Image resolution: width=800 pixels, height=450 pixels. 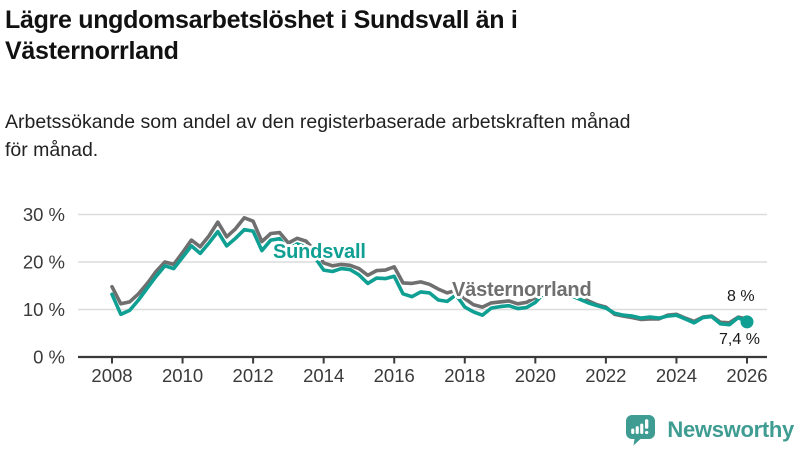 What do you see at coordinates (92, 51) in the screenshot?
I see `title-line-2: Västernorrland` at bounding box center [92, 51].